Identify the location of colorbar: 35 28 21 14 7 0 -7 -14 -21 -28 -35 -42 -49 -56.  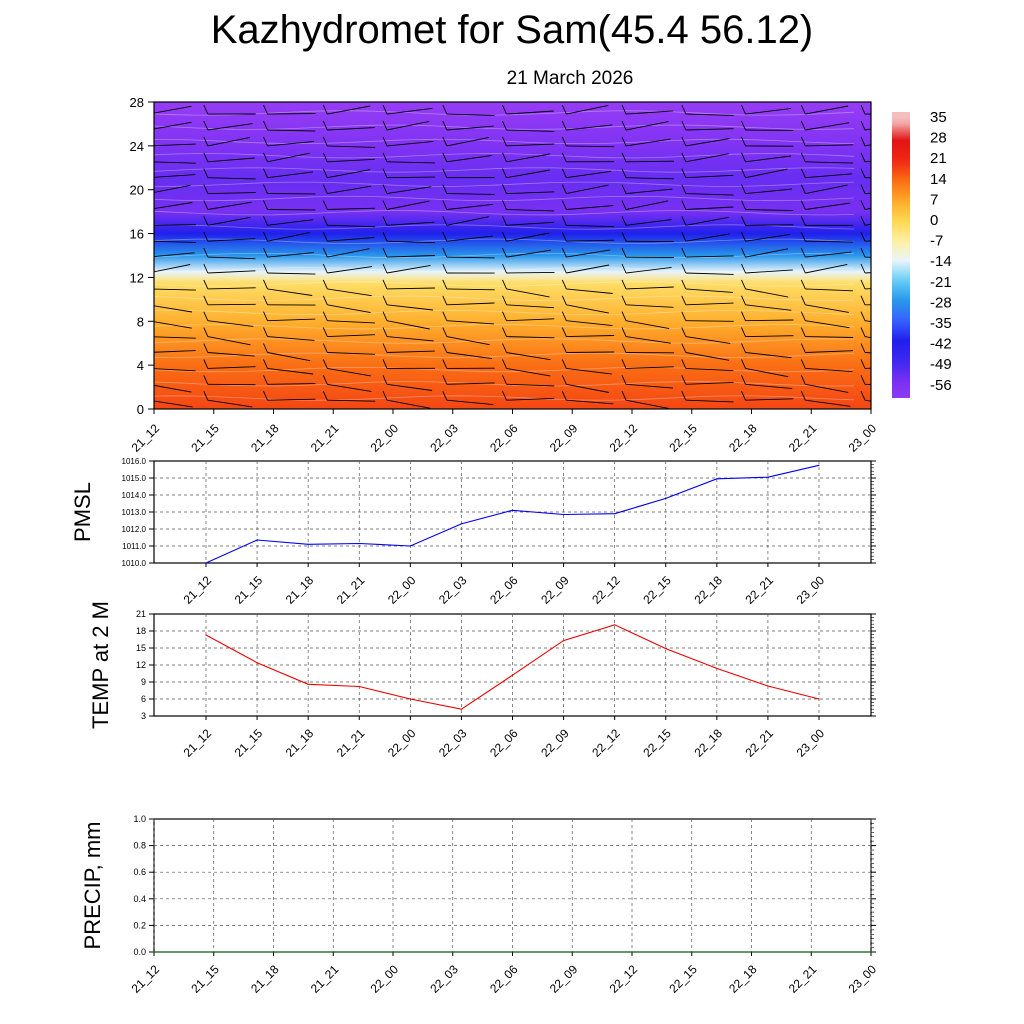
(922, 253).